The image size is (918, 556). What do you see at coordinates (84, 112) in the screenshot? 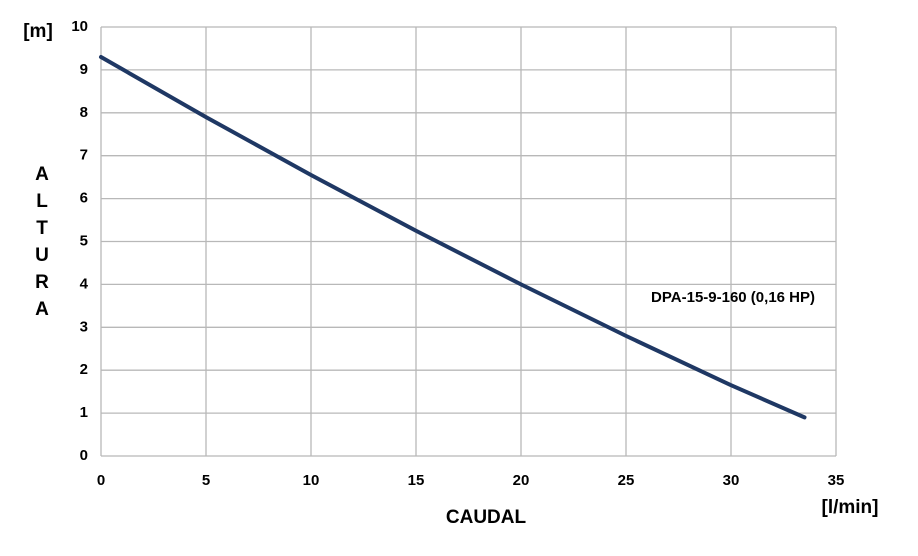
I see `y-tick-label: 8` at bounding box center [84, 112].